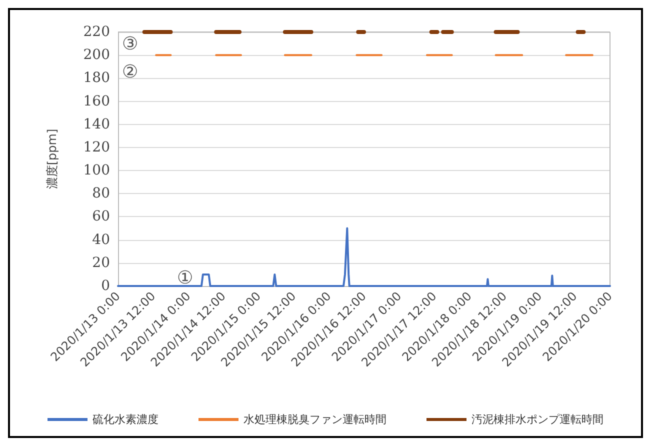 This screenshot has width=651, height=446. I want to click on y-tick-label: 220, so click(96, 32).